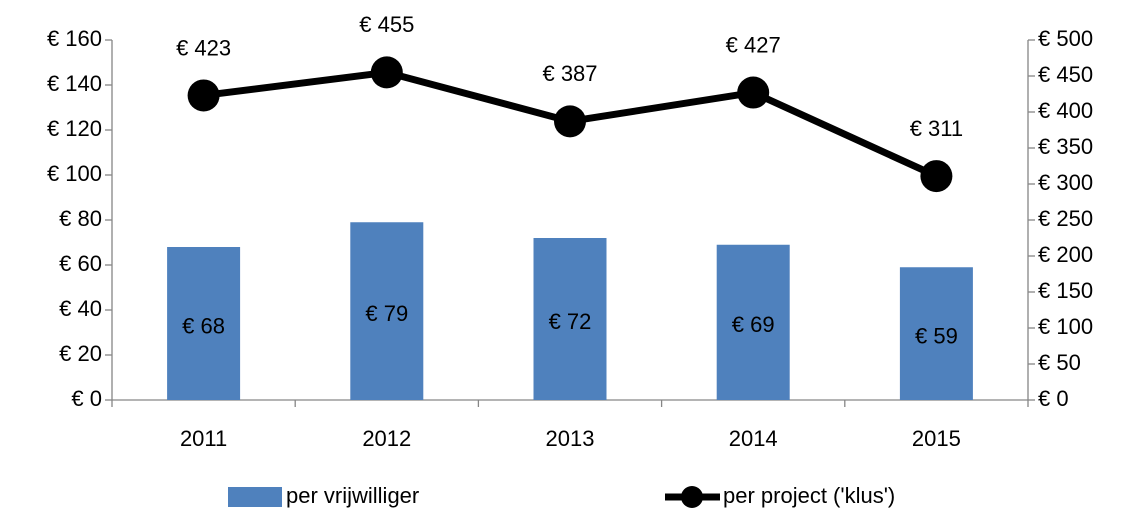 The image size is (1133, 516). I want to click on y-tick-label: € 0, so click(86, 398).